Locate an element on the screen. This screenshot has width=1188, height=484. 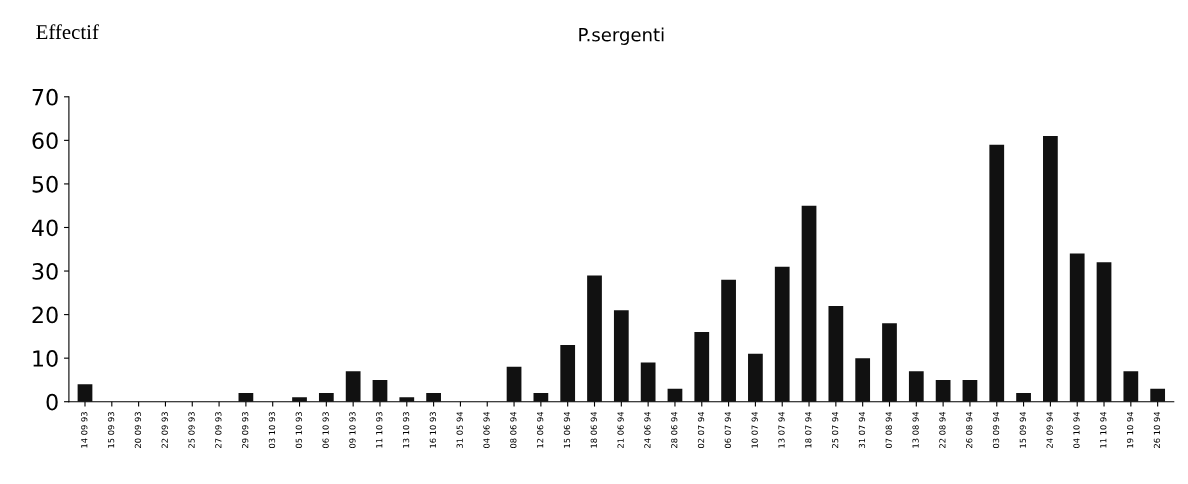
x-tick-label: 18 07 94 is located at coordinates (808, 429).